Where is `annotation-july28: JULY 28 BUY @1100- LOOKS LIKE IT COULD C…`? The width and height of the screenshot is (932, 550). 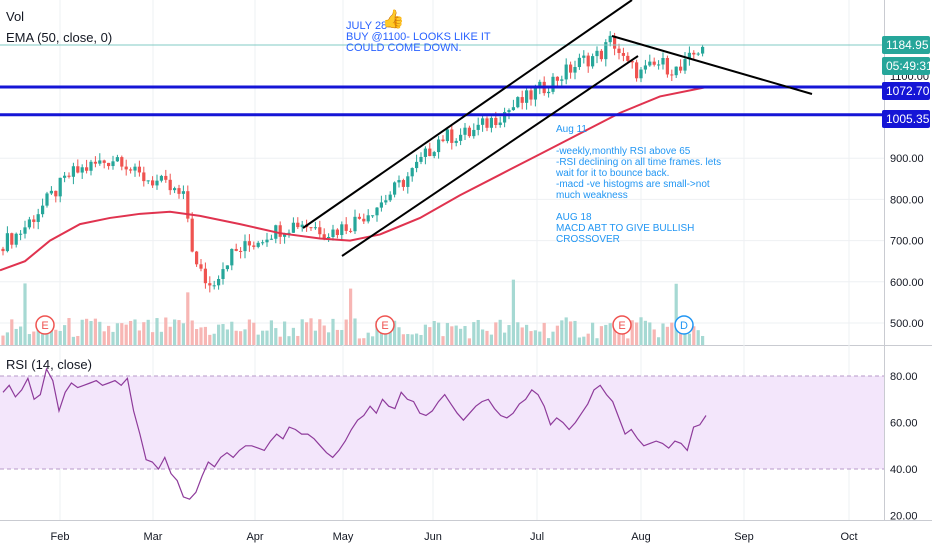
annotation-july28: JULY 28 BUY @1100- LOOKS LIKE IT COULD C… is located at coordinates (418, 37).